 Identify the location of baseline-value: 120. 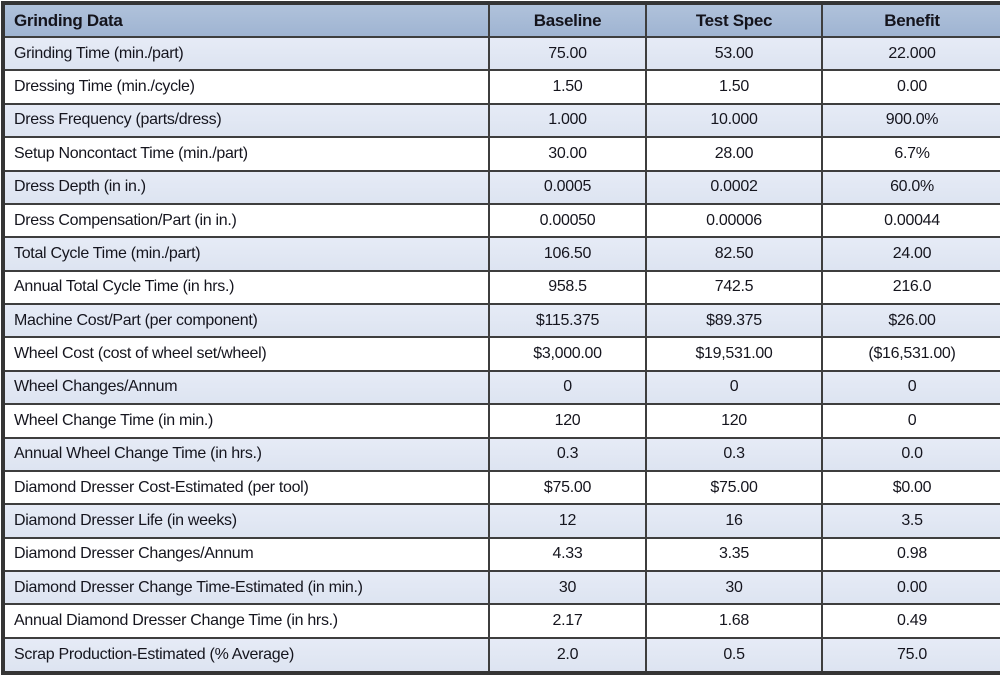
(567, 421).